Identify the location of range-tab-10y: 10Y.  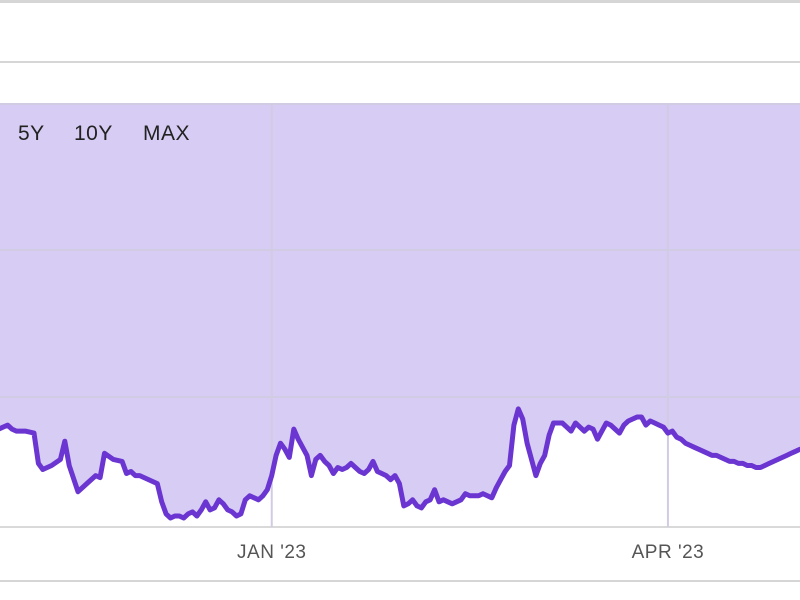
(93, 134).